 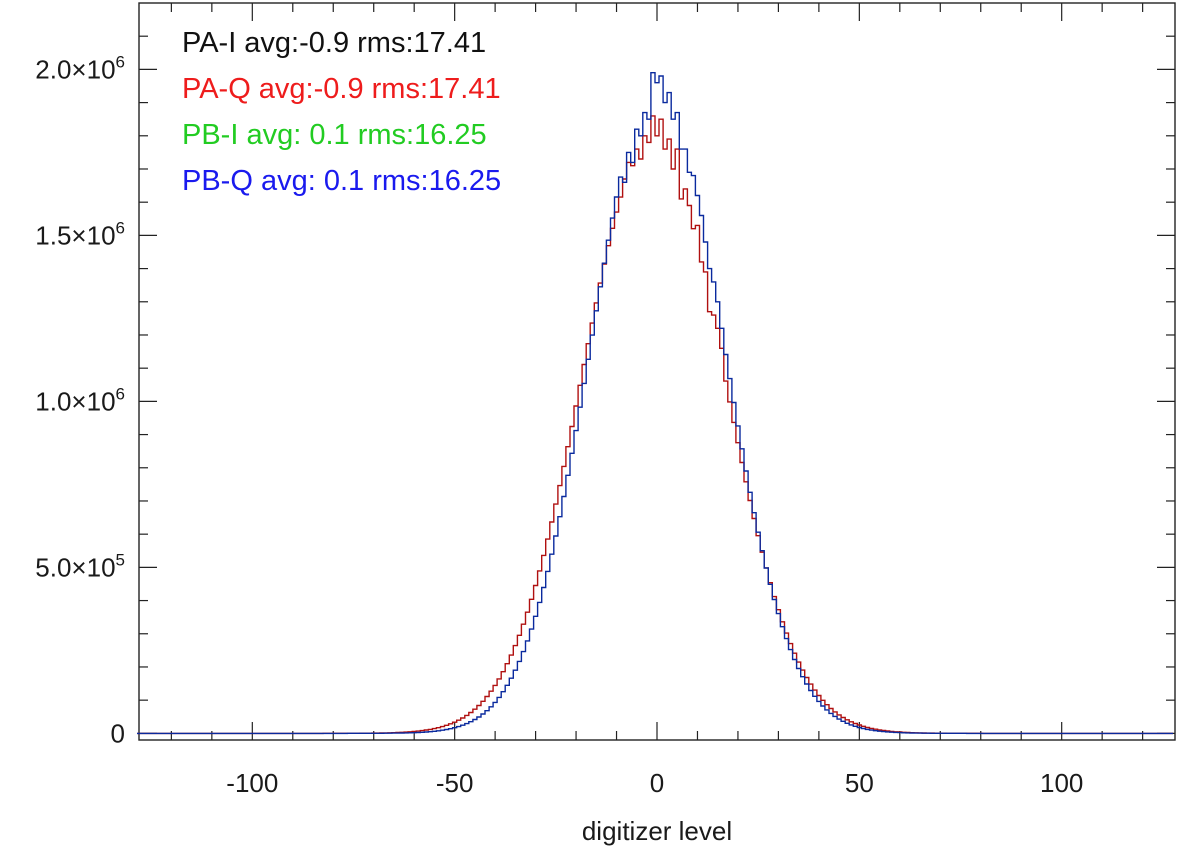 What do you see at coordinates (455, 783) in the screenshot?
I see `x-tick-label: -50` at bounding box center [455, 783].